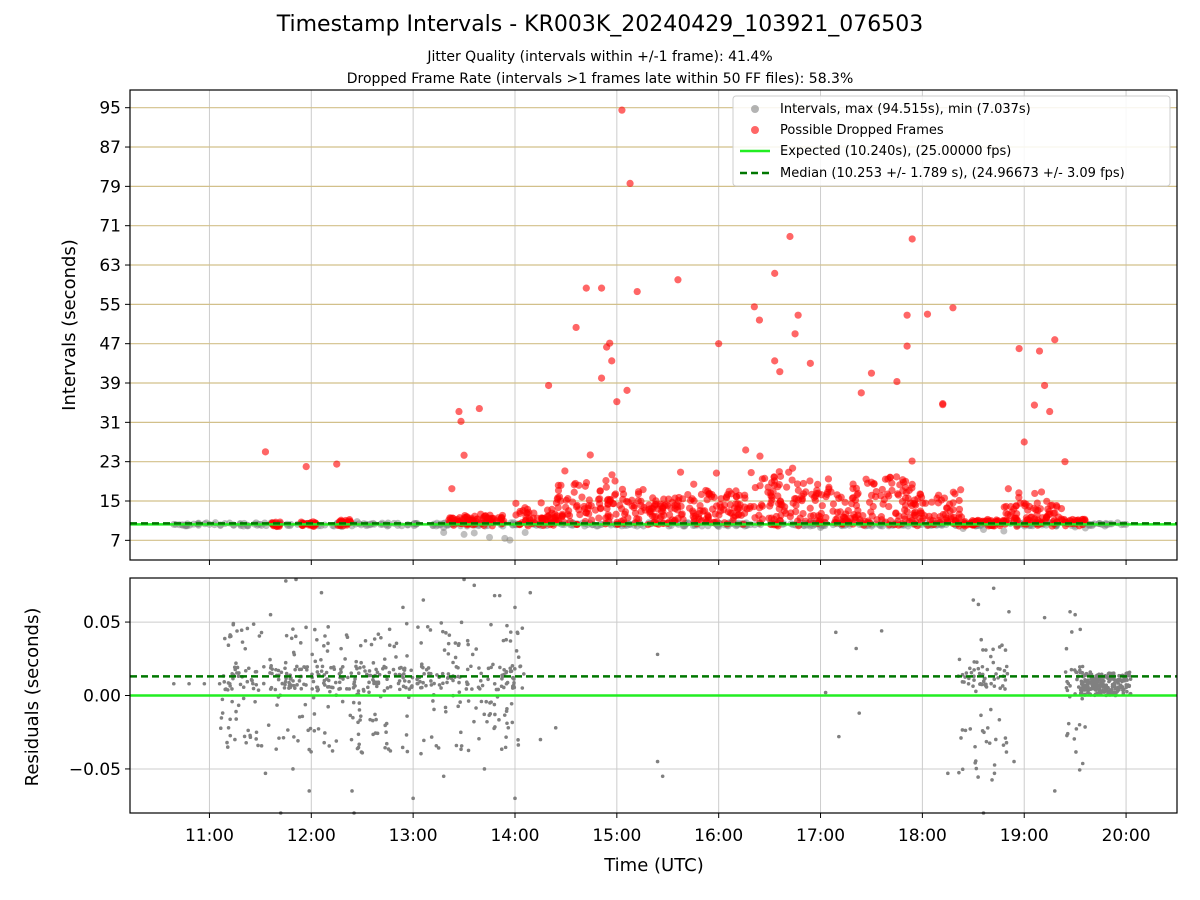  I want to click on bottom-reference-lines, so click(653, 686).